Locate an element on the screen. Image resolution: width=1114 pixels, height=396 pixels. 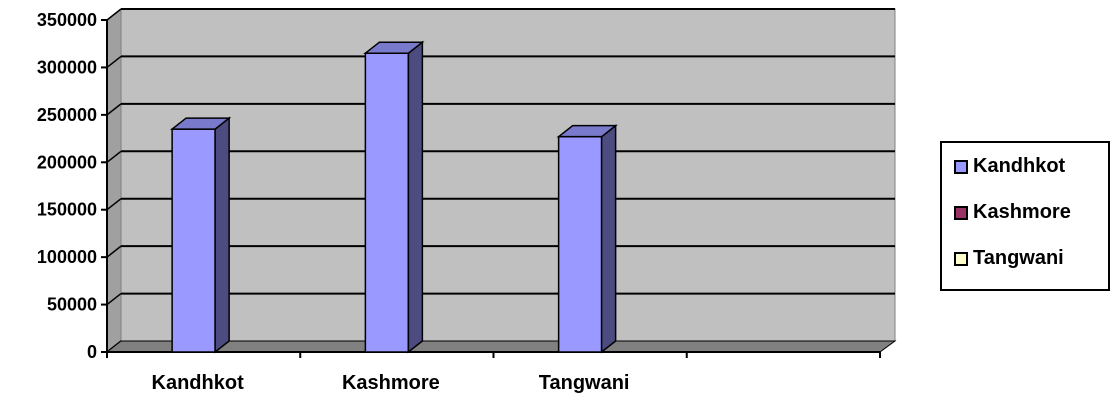
x-tick-label-tangwani: Tangwani is located at coordinates (584, 383).